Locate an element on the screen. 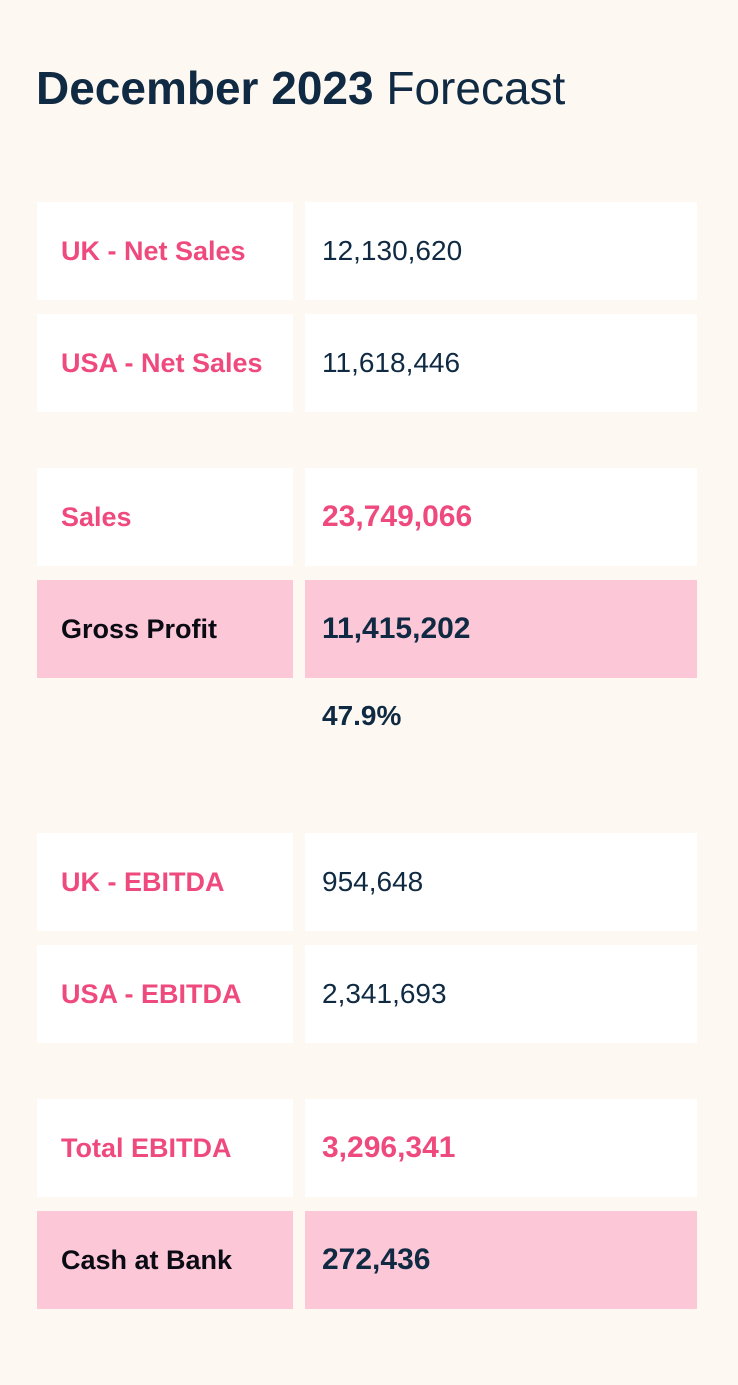 The height and width of the screenshot is (1385, 738). total-ebitda-label-cell: Total EBITDA is located at coordinates (165, 1148).